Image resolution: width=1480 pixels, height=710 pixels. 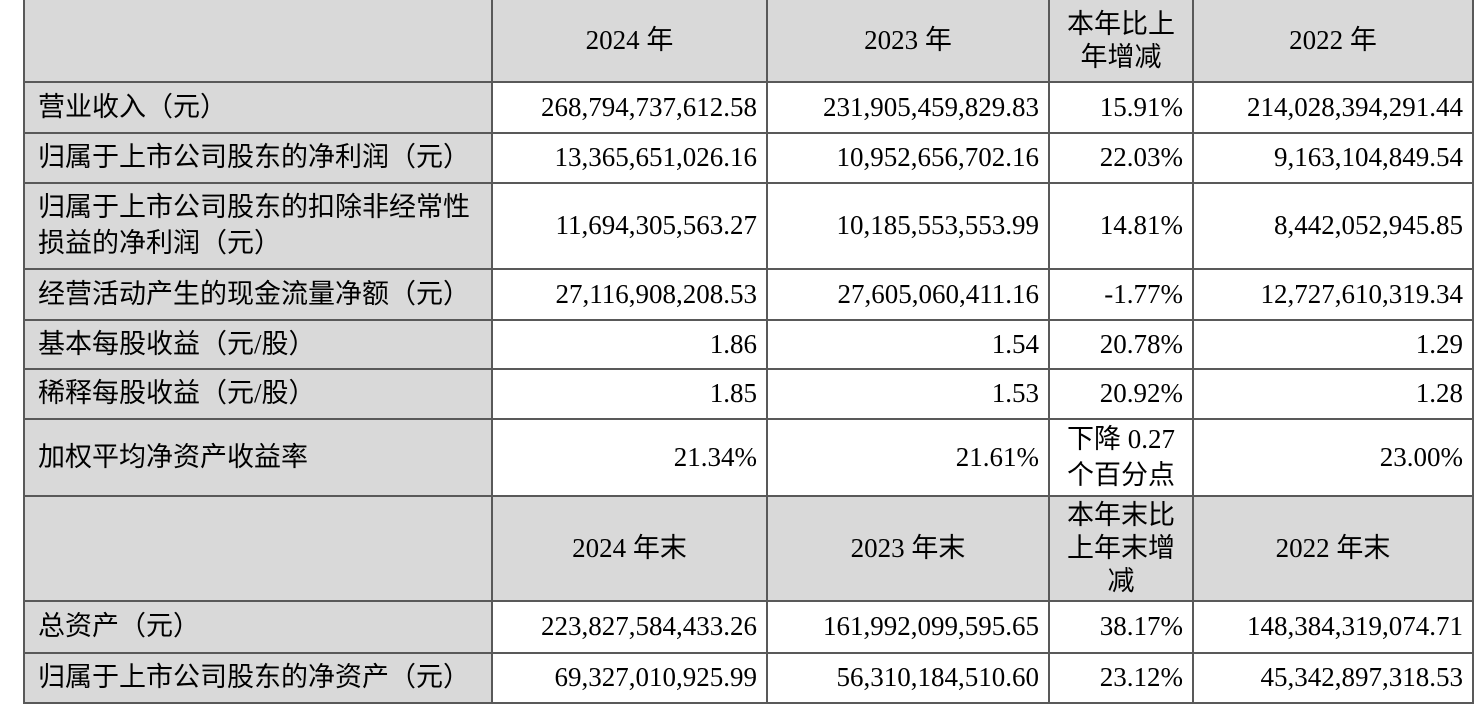 I want to click on table-header-row-year-end: 2024 年末 2023 年末 本年末比 上年末增 减 2022 年末, so click(x=748, y=549).